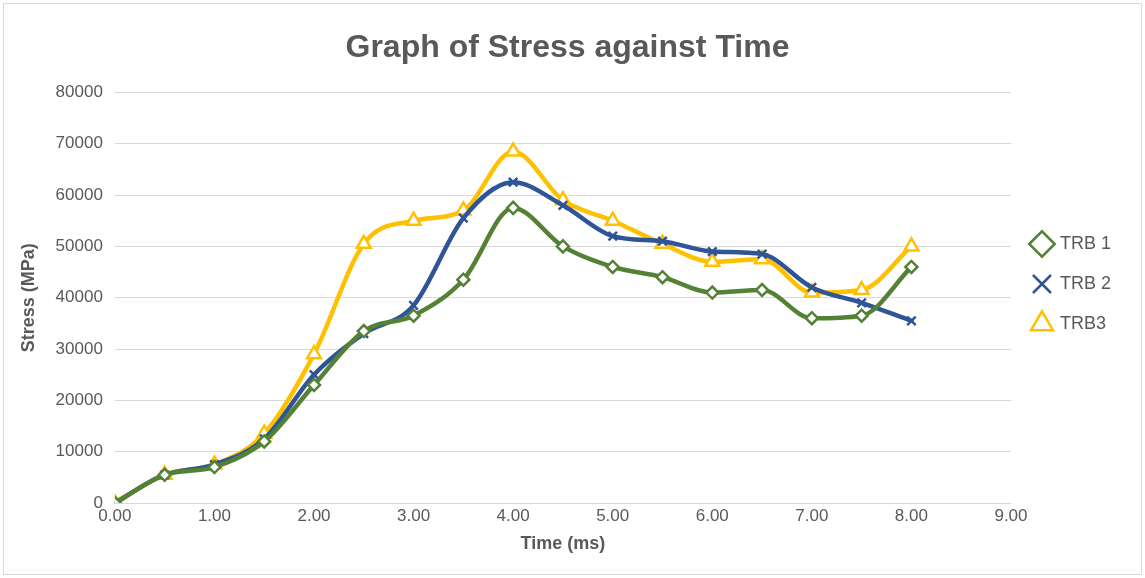 The width and height of the screenshot is (1145, 578). I want to click on legend-label: TRB 2, so click(1085, 282).